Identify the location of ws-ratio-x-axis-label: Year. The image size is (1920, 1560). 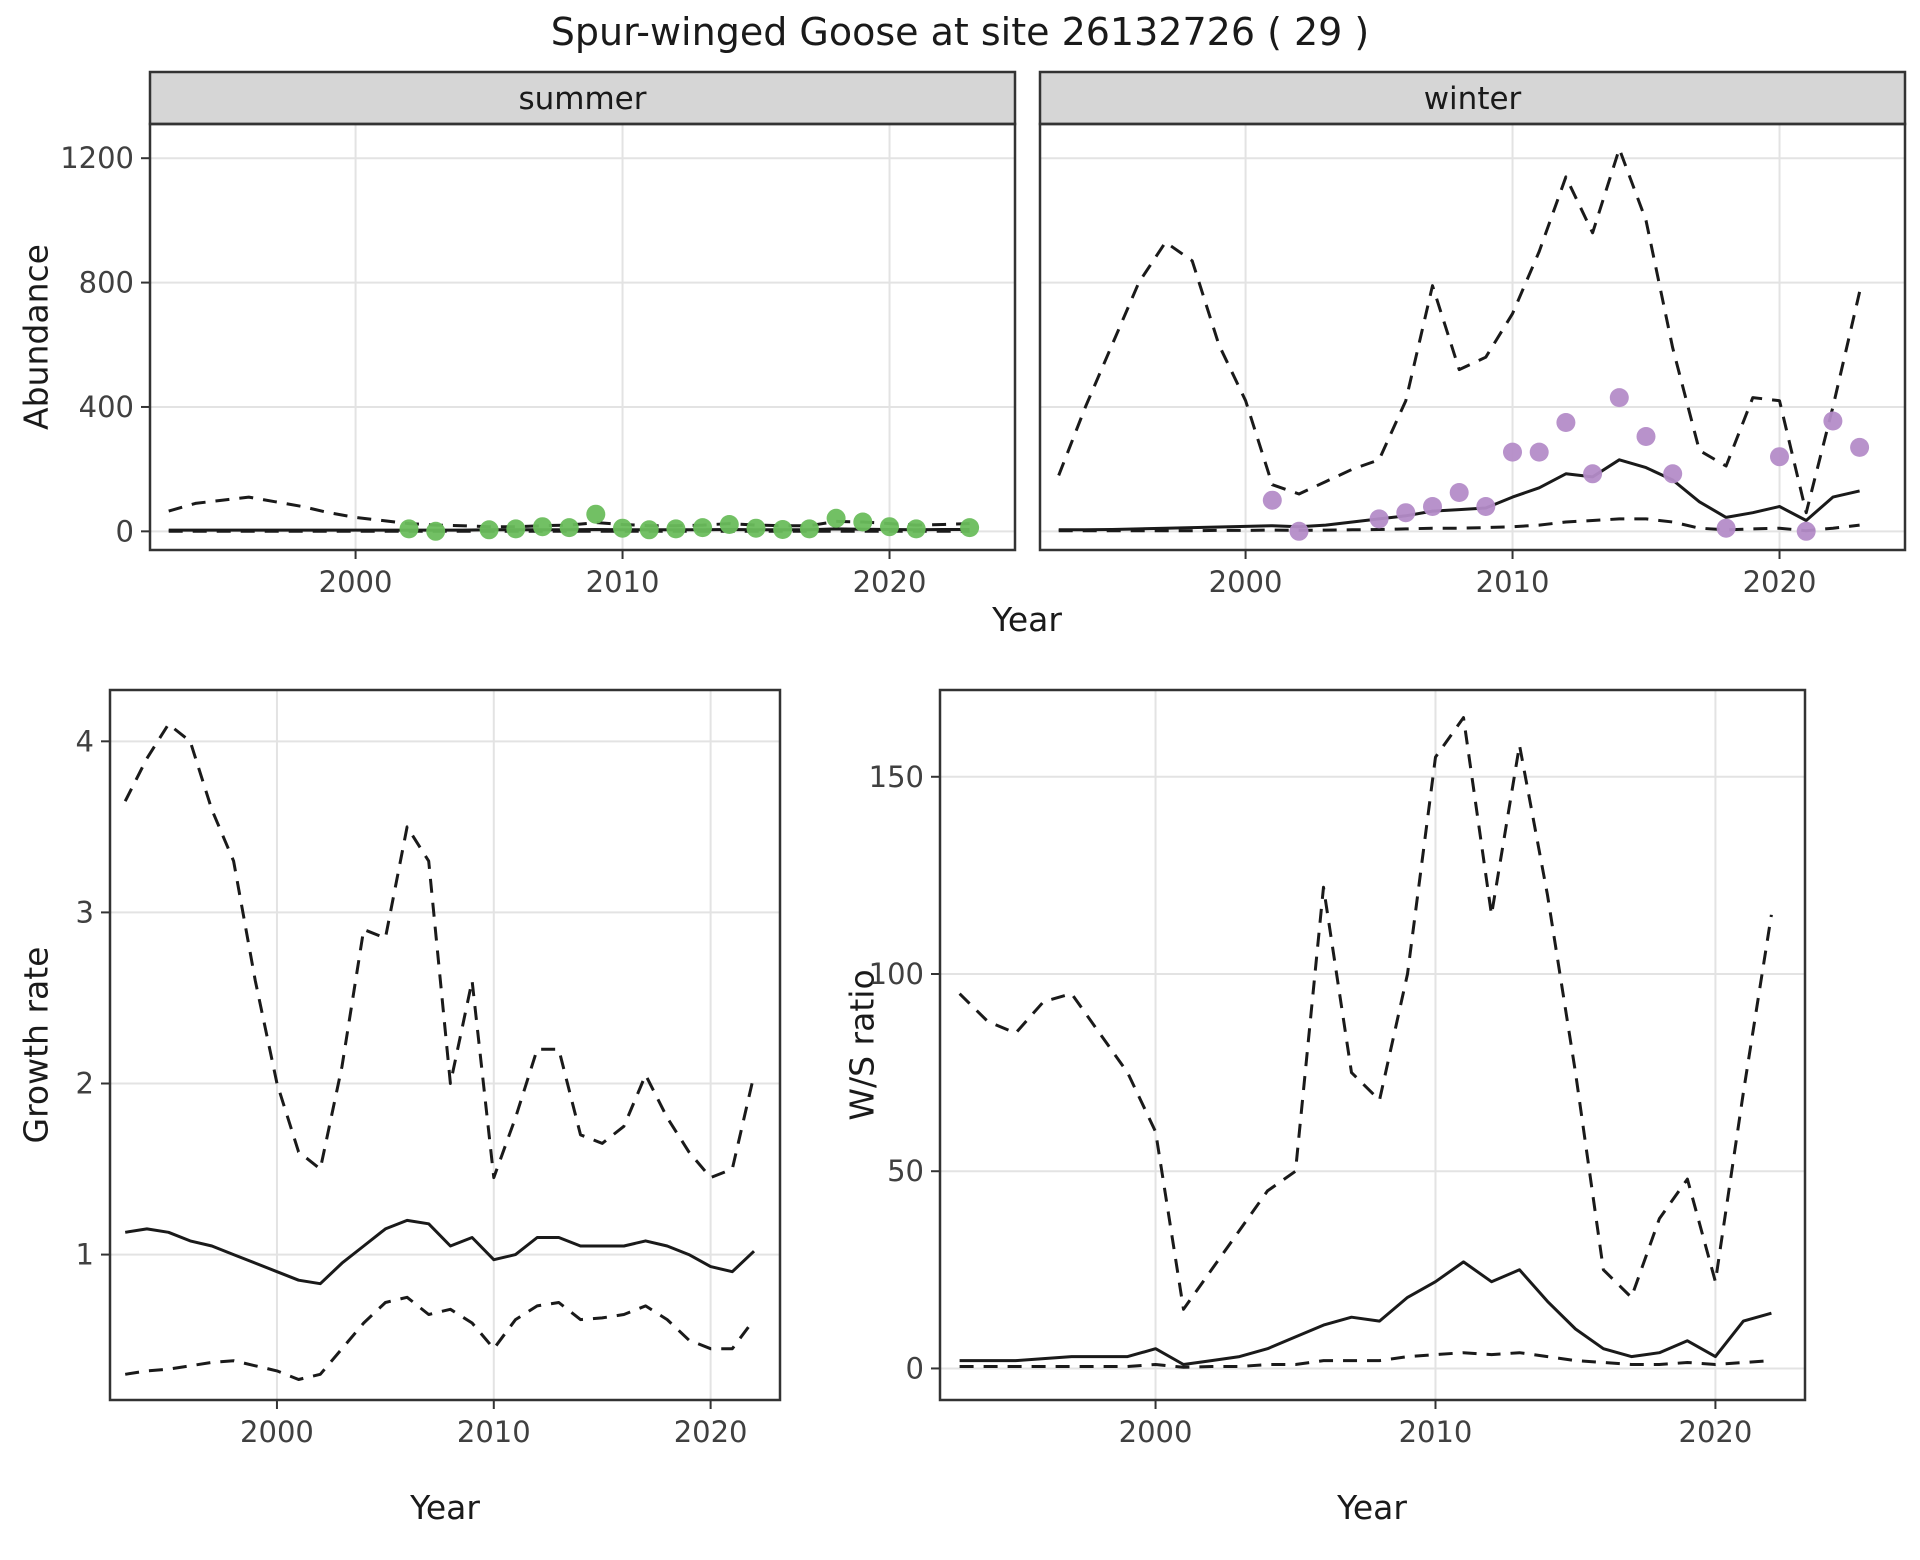
(1372, 1507).